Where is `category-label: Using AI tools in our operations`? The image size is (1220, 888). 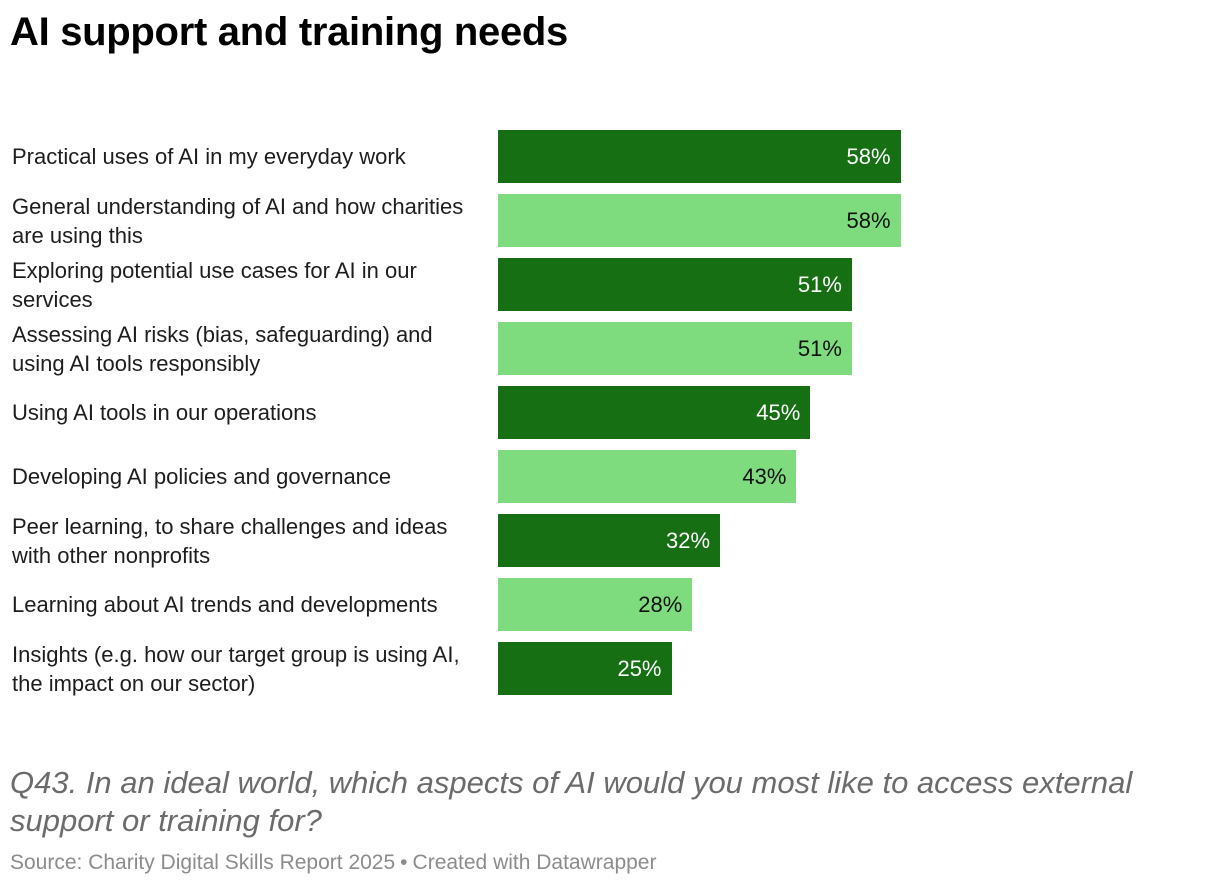
category-label: Using AI tools in our operations is located at coordinates (164, 412).